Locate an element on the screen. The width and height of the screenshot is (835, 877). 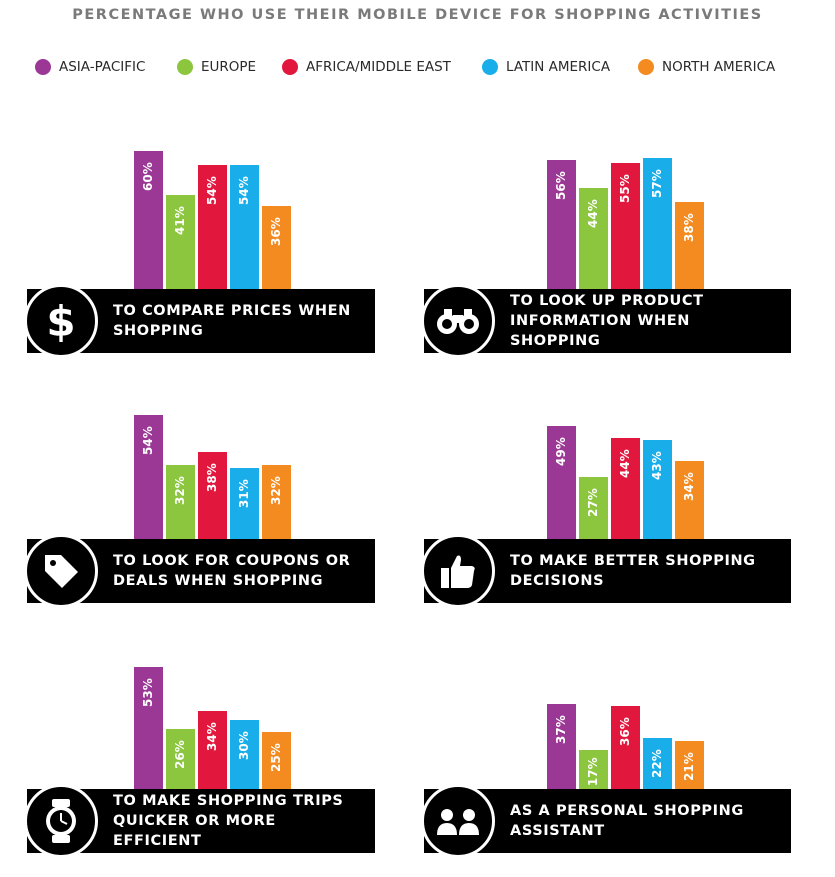
watch-icon is located at coordinates (61, 821).